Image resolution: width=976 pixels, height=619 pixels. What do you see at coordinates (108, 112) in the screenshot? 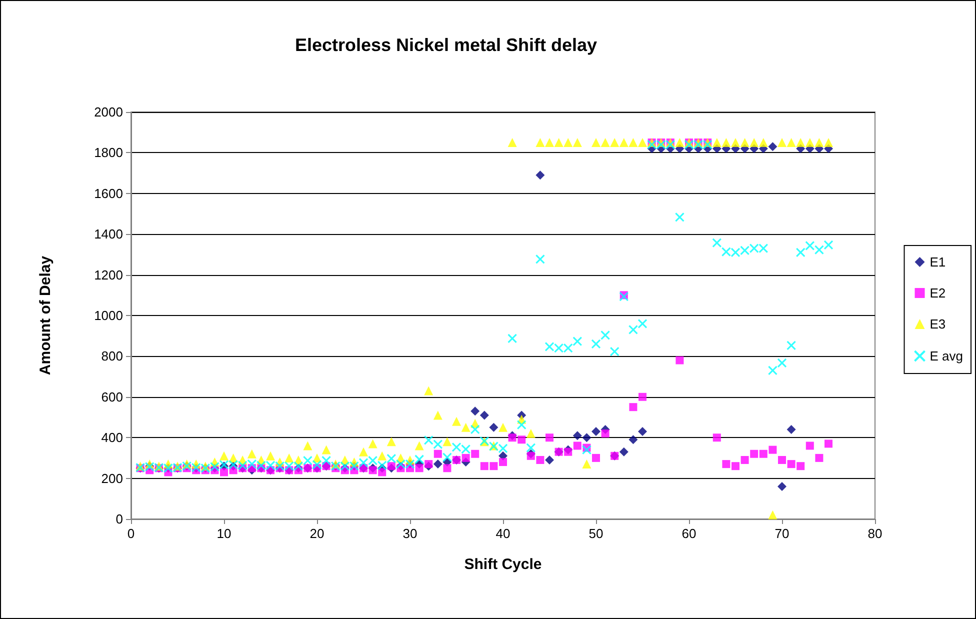
I see `y-tick-label: 2000` at bounding box center [108, 112].